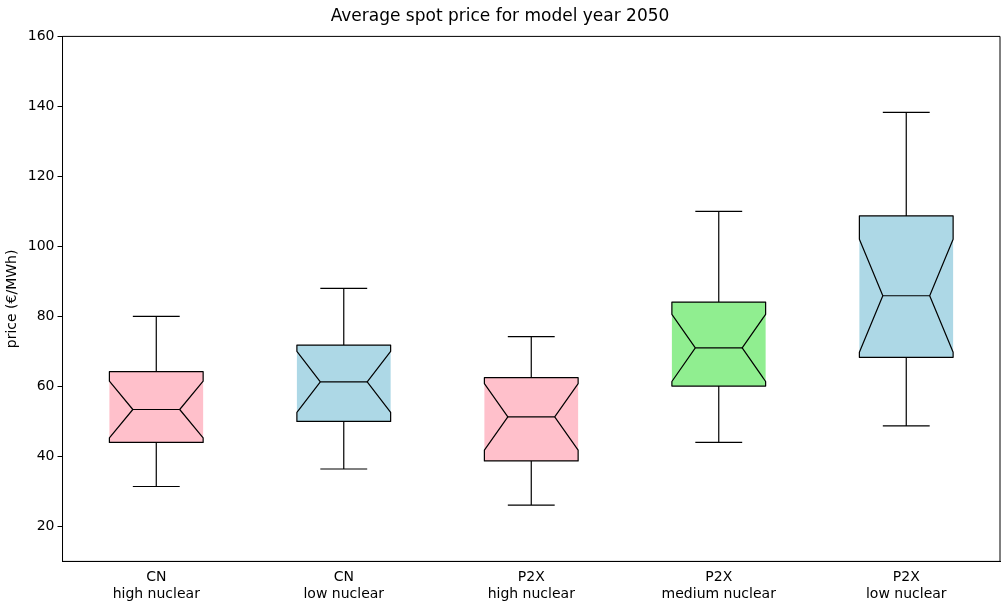 The height and width of the screenshot is (606, 1004). Describe the element at coordinates (500, 14) in the screenshot. I see `chart-title: Average spot price for model year 2050` at that location.